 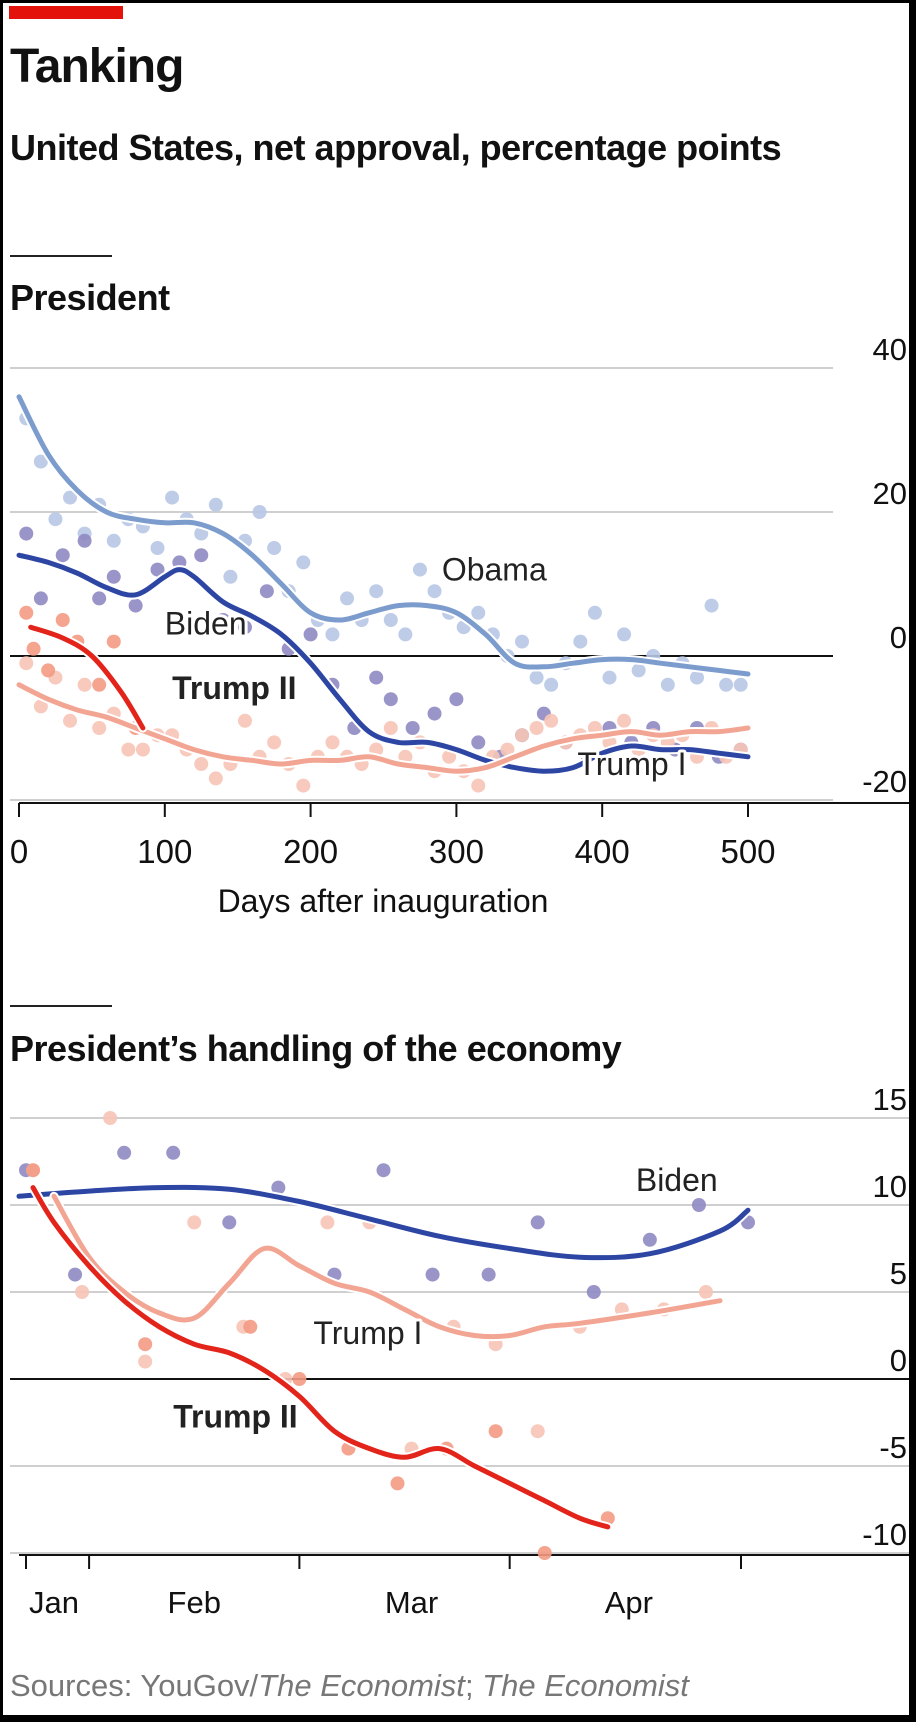 What do you see at coordinates (61, 256) in the screenshot?
I see `panel1-rule` at bounding box center [61, 256].